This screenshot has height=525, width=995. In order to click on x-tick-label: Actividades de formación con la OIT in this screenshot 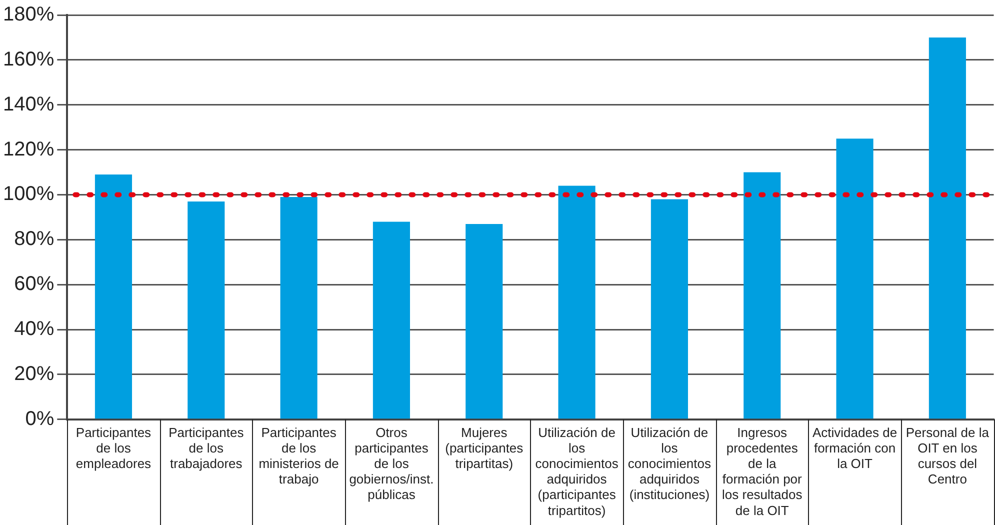, I will do `click(855, 447)`.